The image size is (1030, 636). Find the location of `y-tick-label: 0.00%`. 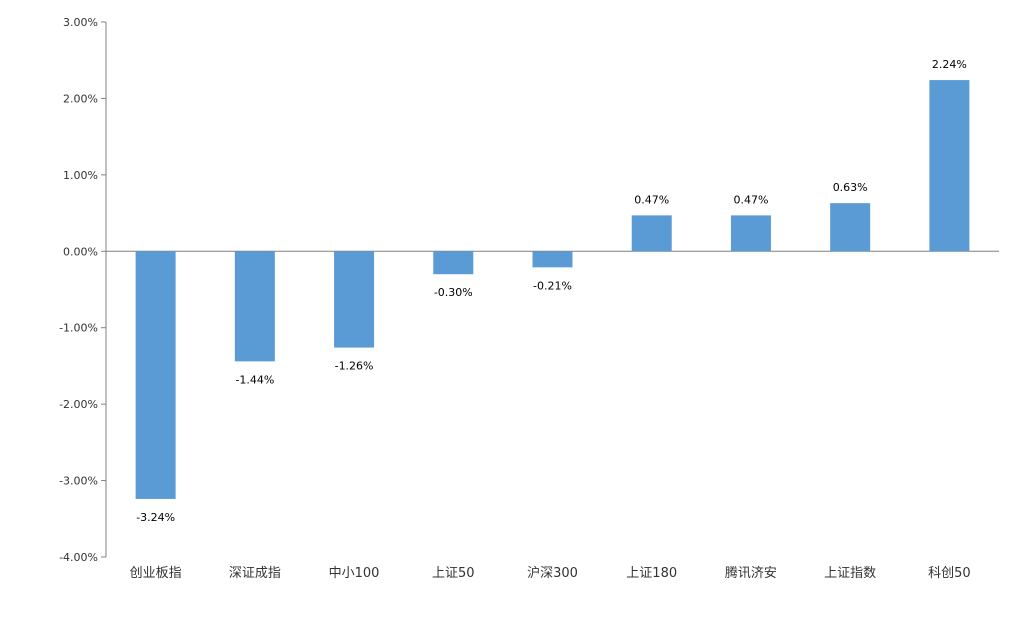

y-tick-label: 0.00% is located at coordinates (80, 251).